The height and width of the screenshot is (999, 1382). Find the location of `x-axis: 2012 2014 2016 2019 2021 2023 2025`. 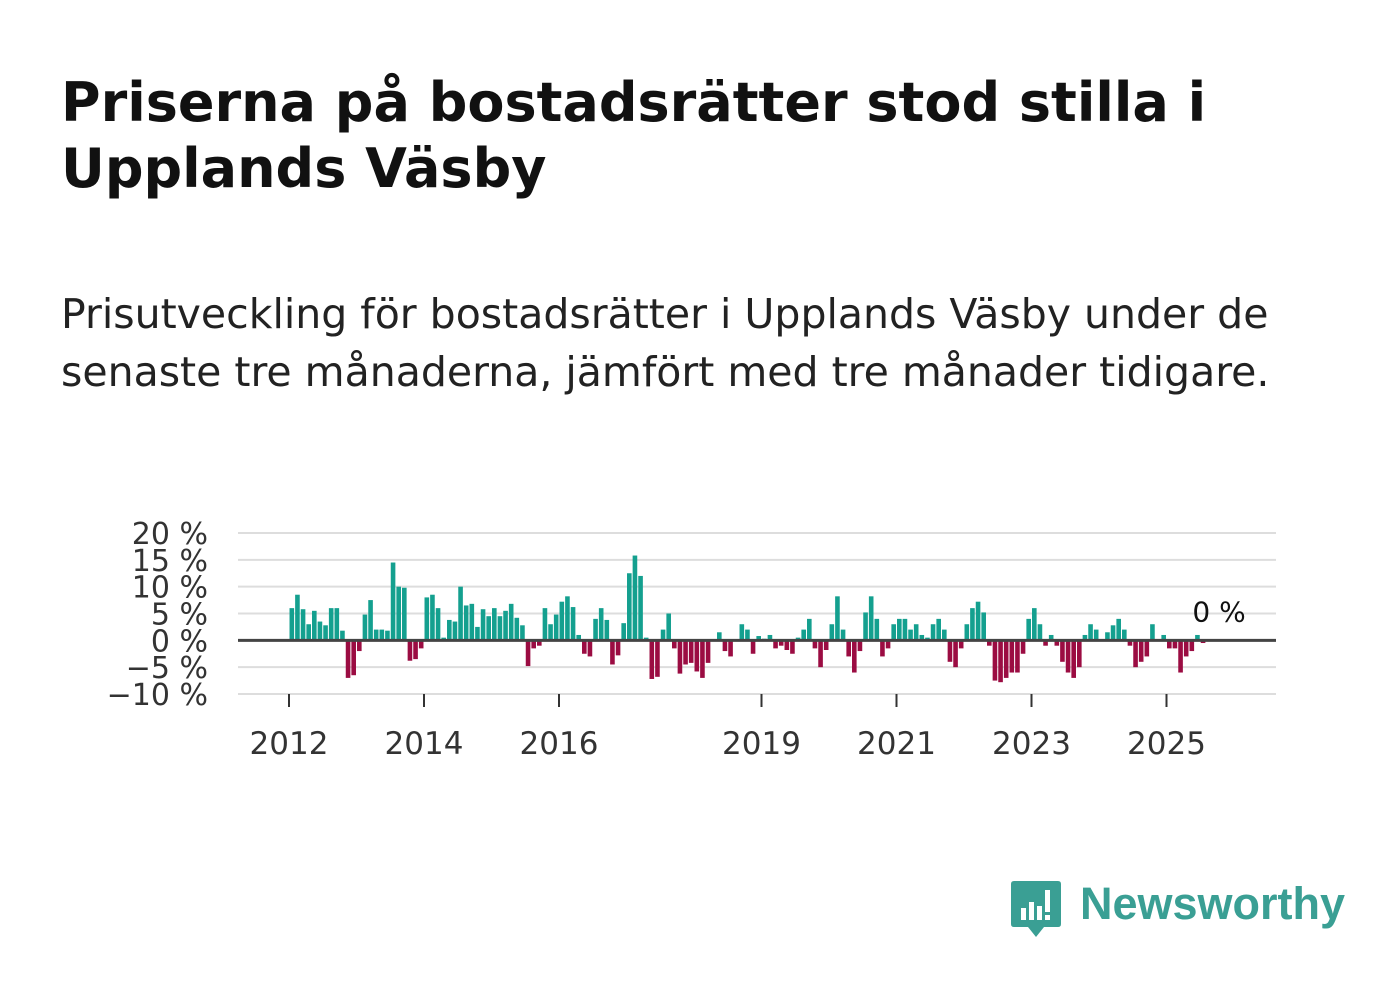

x-axis: 2012 2014 2016 2019 2021 2023 2025 is located at coordinates (728, 728).